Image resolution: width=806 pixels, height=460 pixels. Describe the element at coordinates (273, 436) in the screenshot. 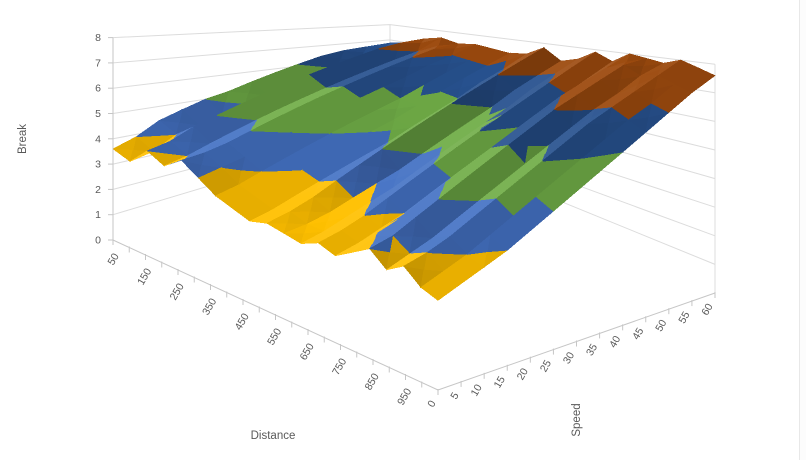

I see `category-axis-title: Distance` at that location.